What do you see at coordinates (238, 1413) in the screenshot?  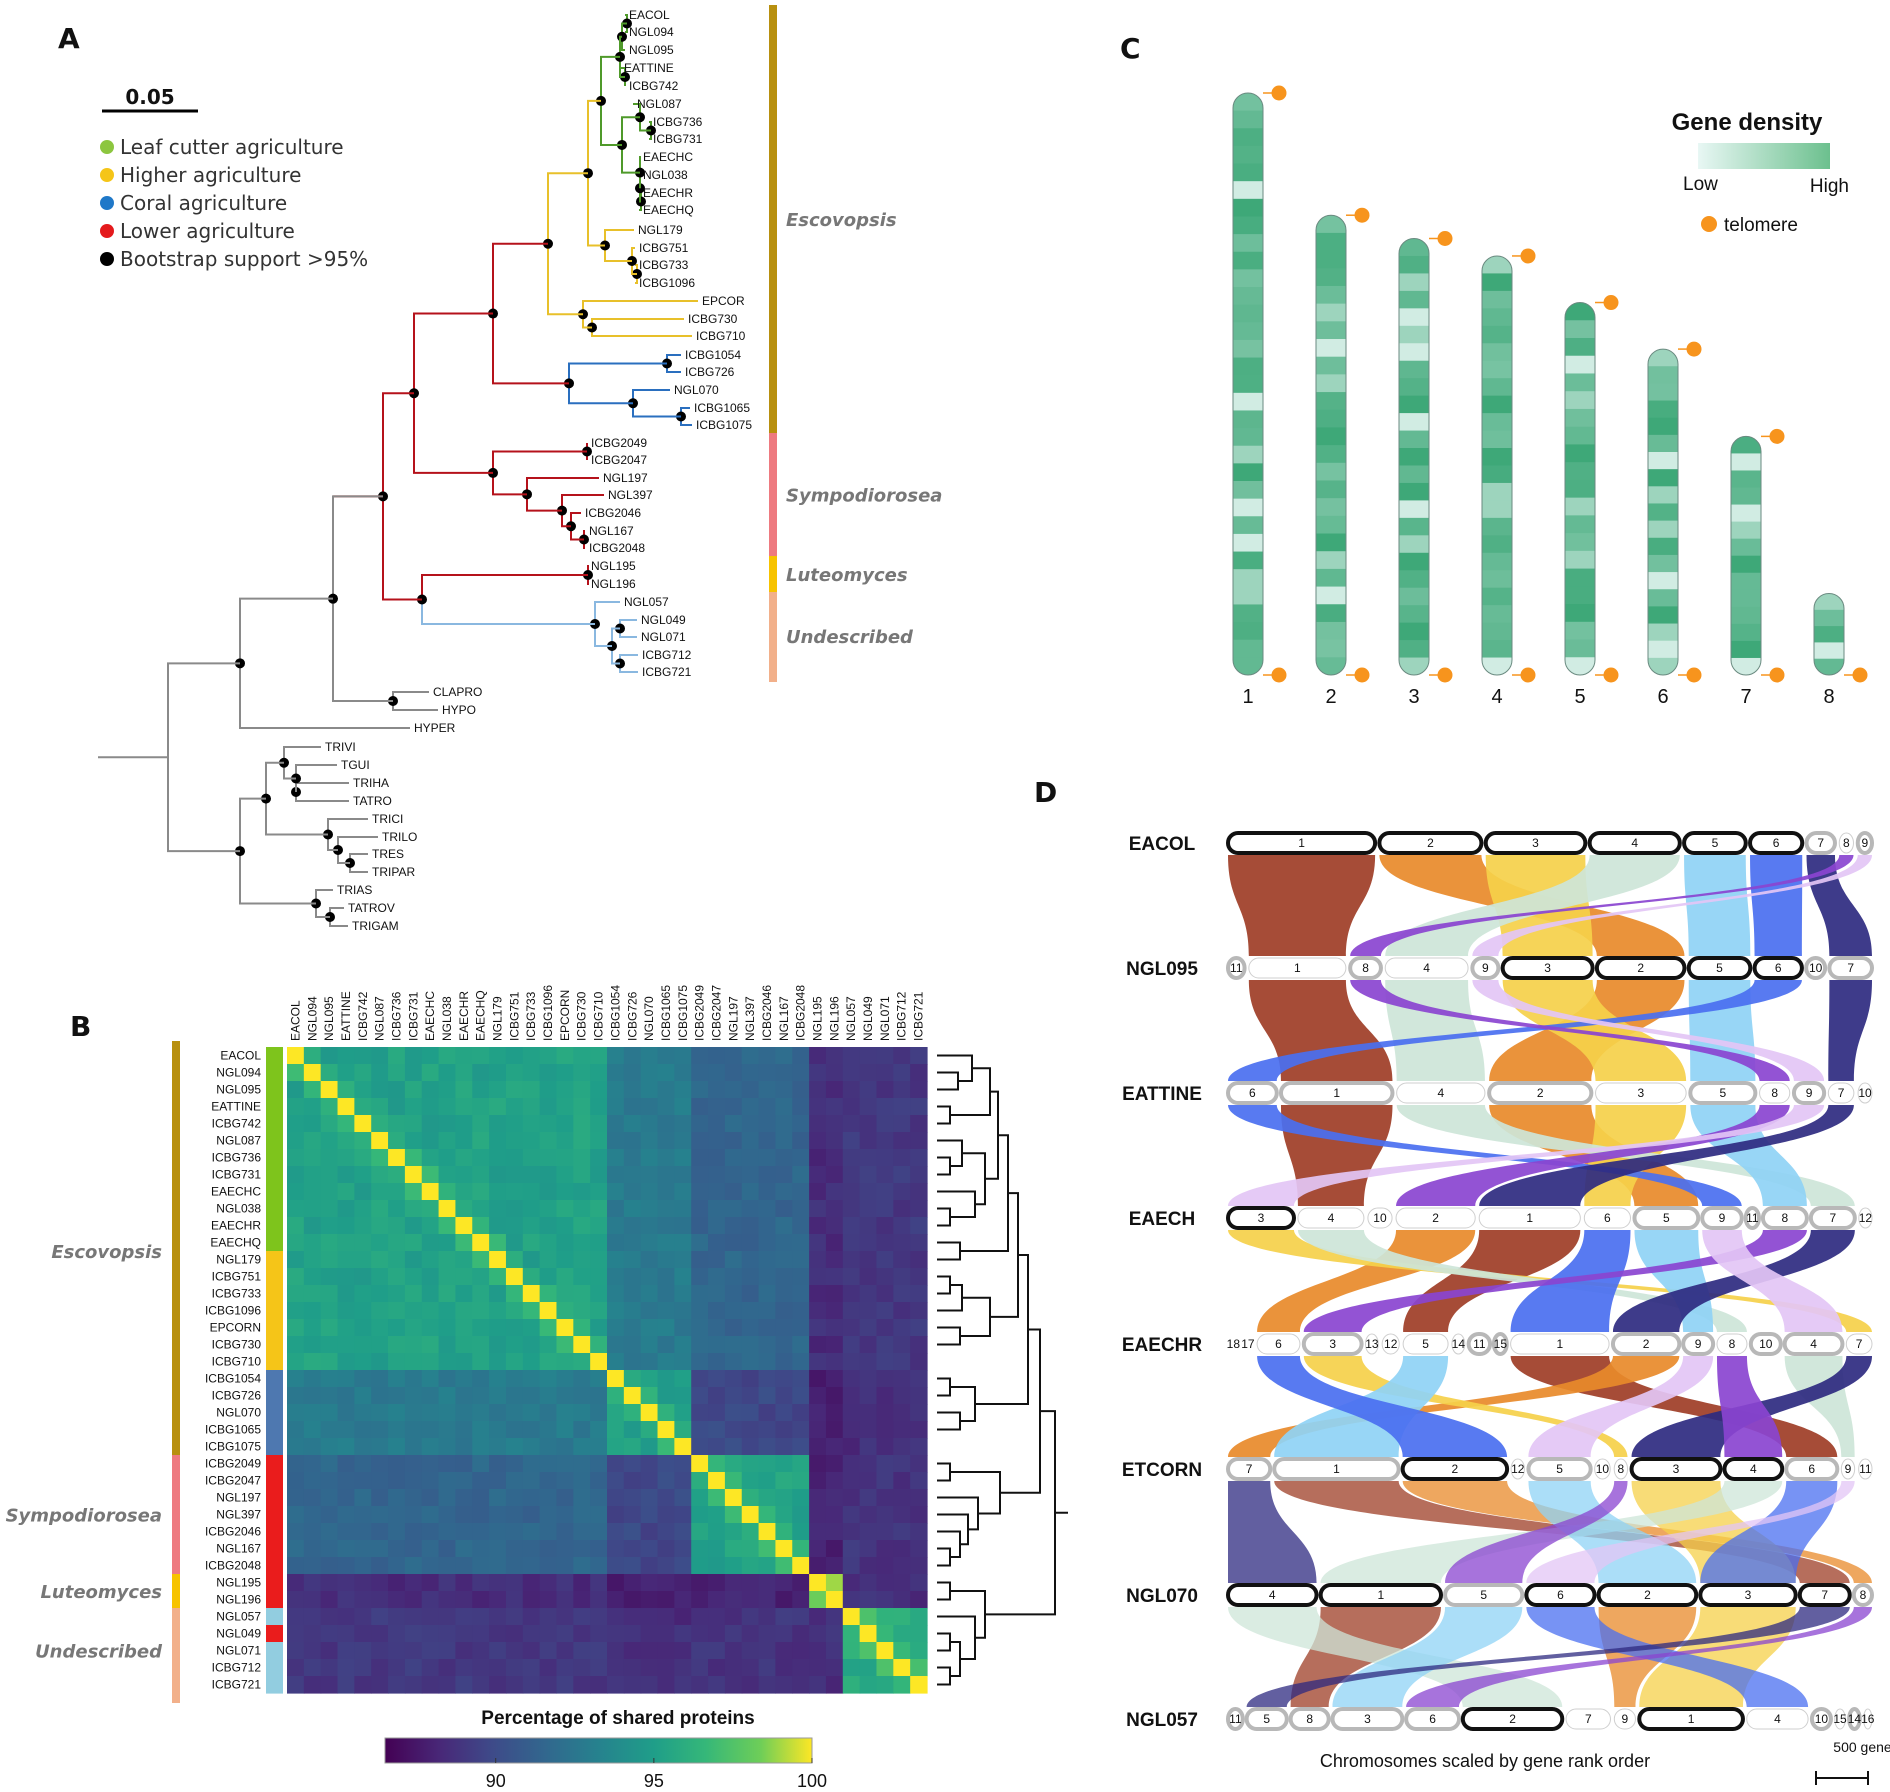 I see `heatmap-row-label: NGL070` at bounding box center [238, 1413].